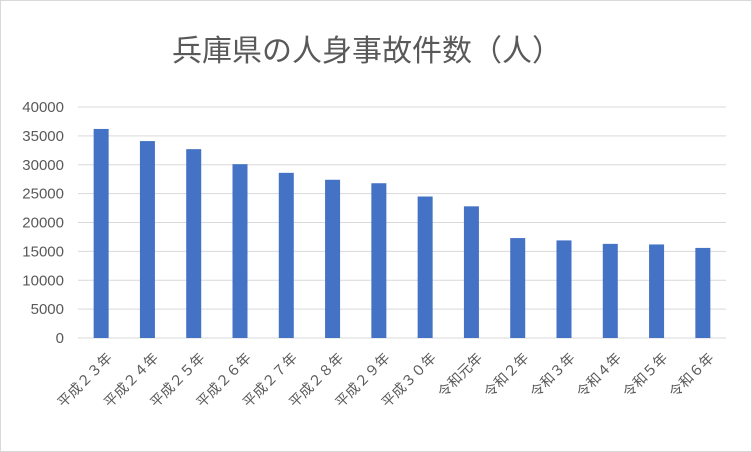 This screenshot has width=752, height=452. Describe the element at coordinates (43, 251) in the screenshot. I see `y-tick-label: 15000` at that location.